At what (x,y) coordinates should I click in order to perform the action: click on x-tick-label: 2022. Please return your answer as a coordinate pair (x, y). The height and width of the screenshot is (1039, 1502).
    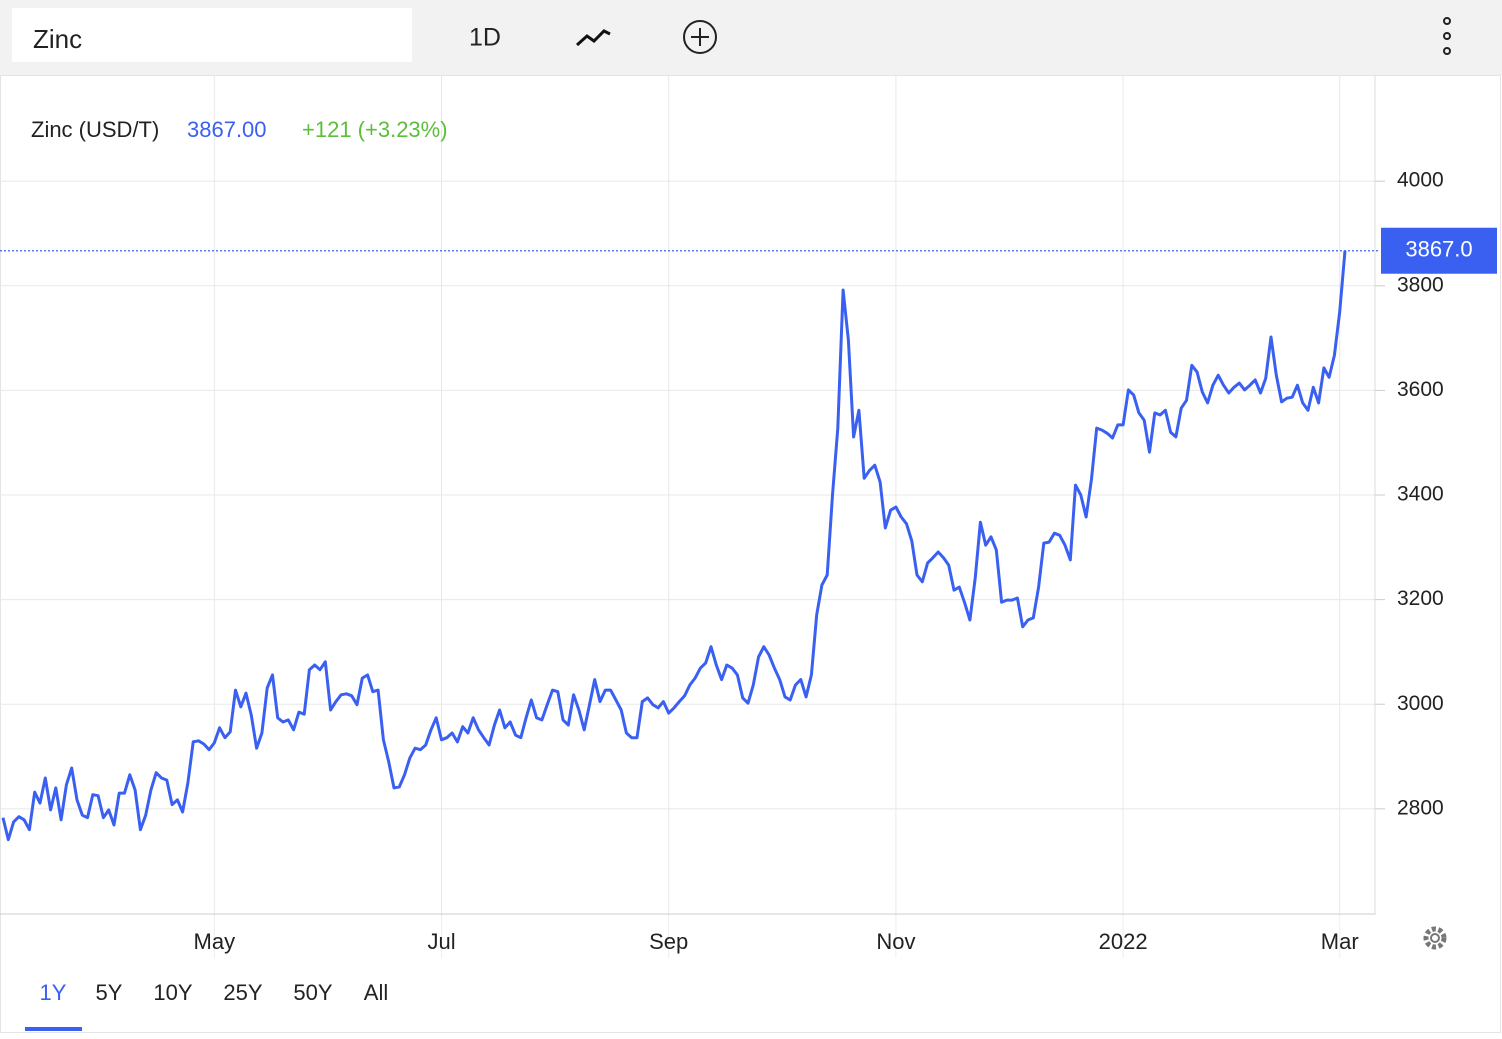
    Looking at the image, I should click on (1123, 941).